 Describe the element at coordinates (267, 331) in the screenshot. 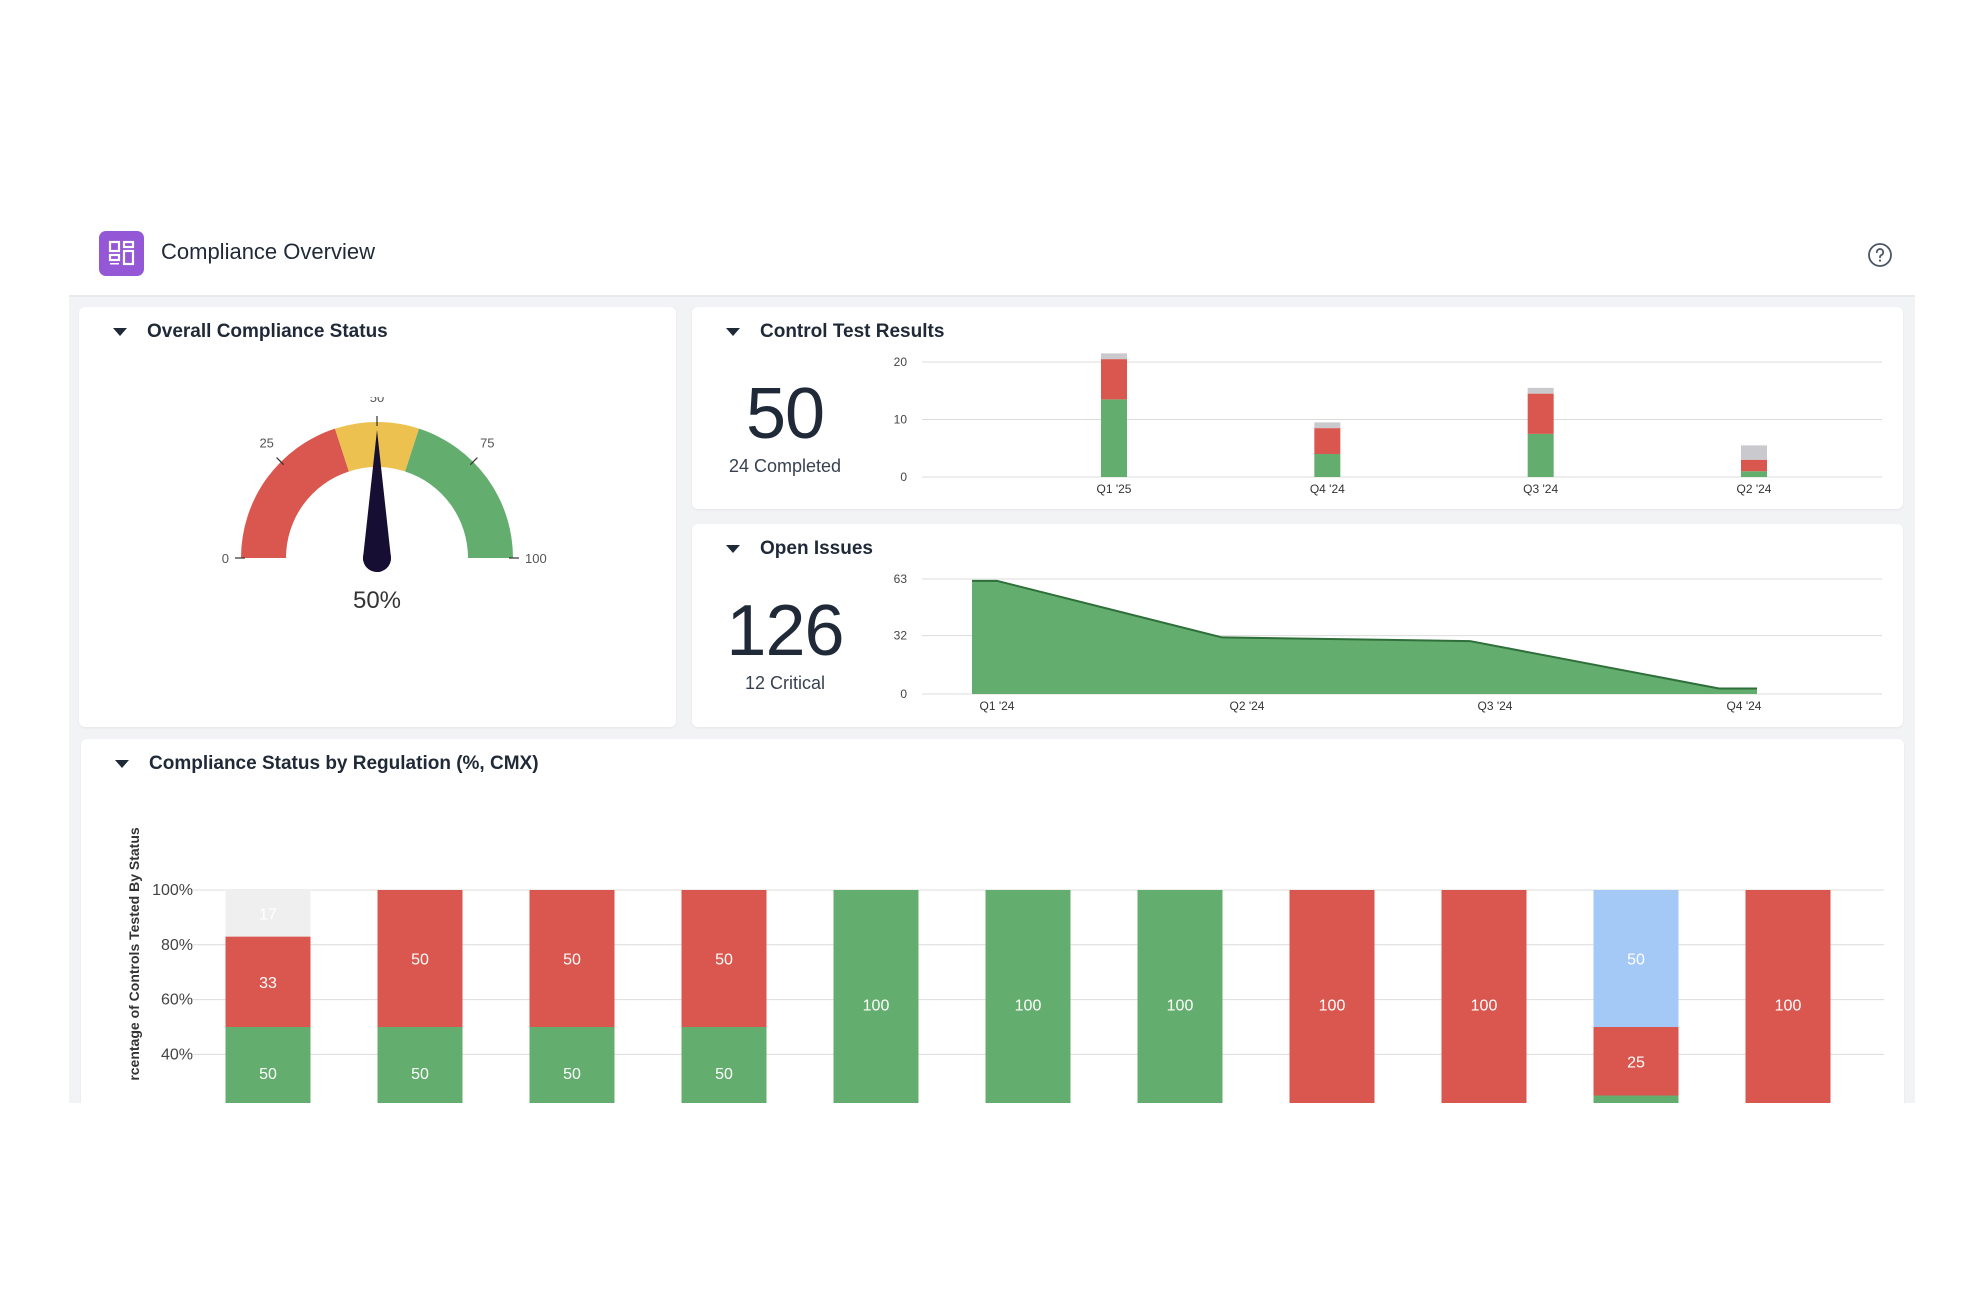

I see `card-title: Overall Compliance Status` at that location.